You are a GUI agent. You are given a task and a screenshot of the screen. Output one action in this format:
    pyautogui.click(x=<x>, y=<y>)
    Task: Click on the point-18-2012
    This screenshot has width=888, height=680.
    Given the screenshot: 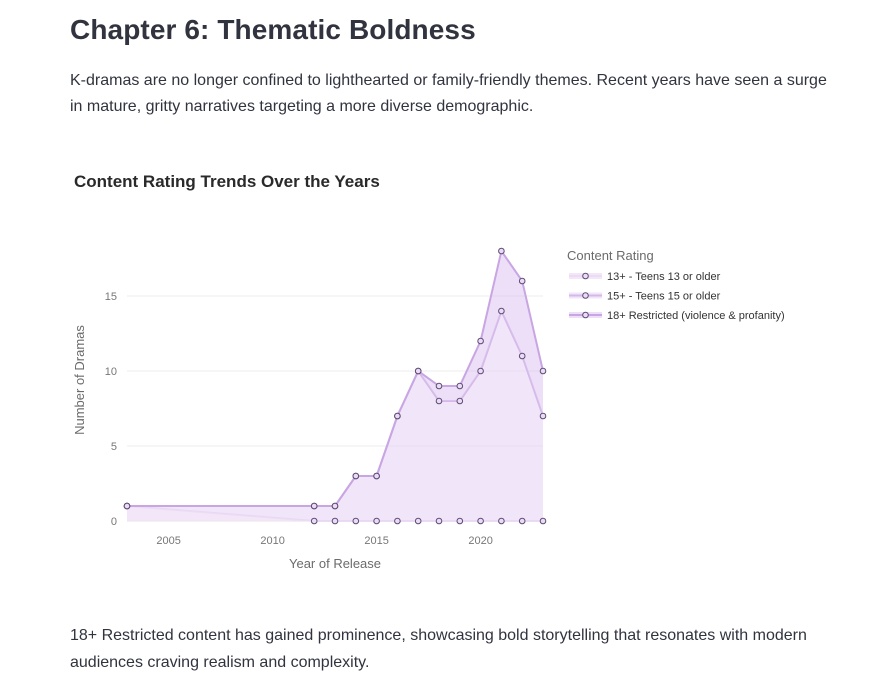 What is the action you would take?
    pyautogui.click(x=314, y=506)
    